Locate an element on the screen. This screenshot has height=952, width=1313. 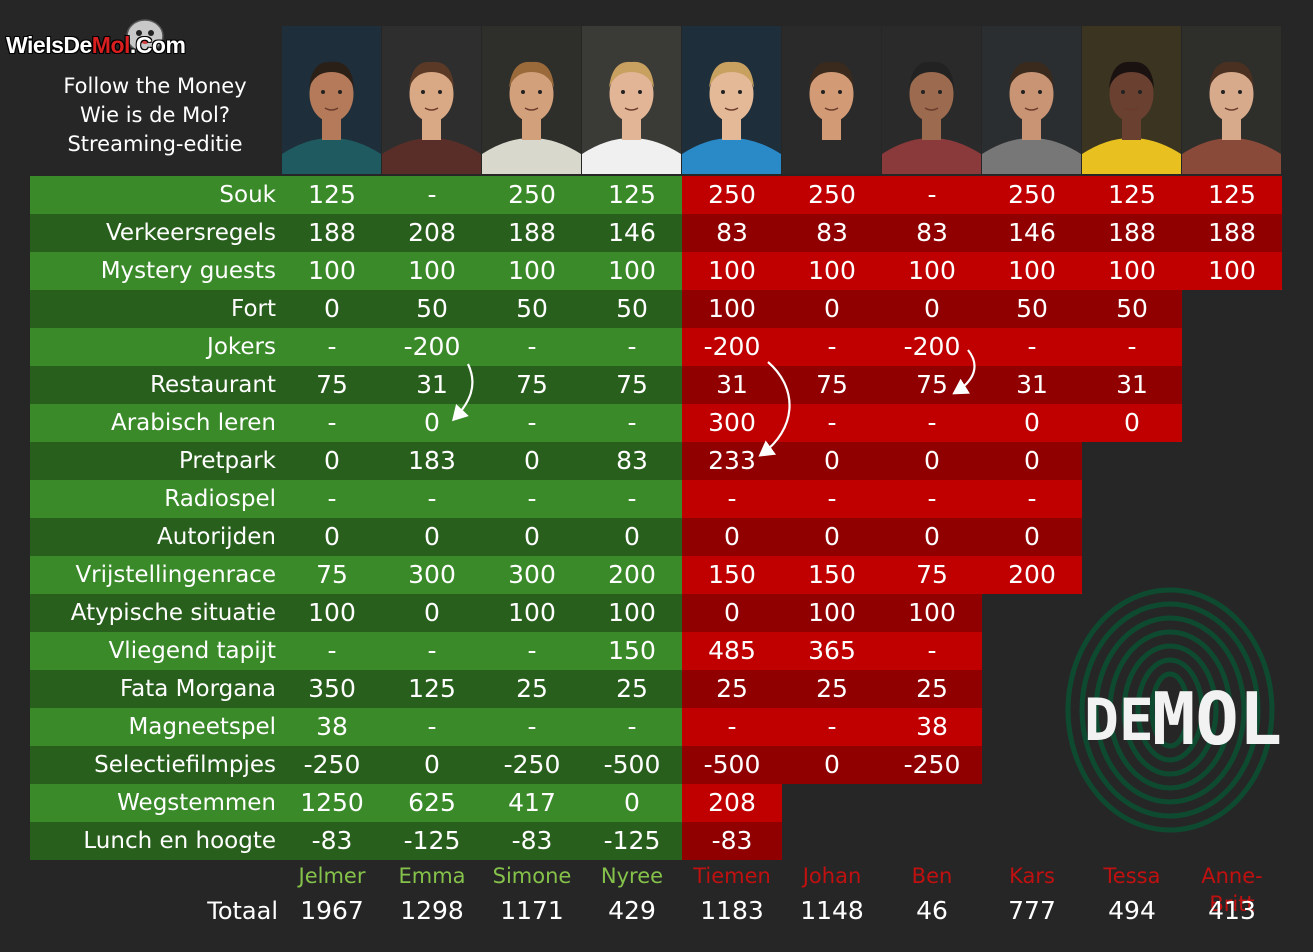
row-label: Fort is located at coordinates (156, 309).